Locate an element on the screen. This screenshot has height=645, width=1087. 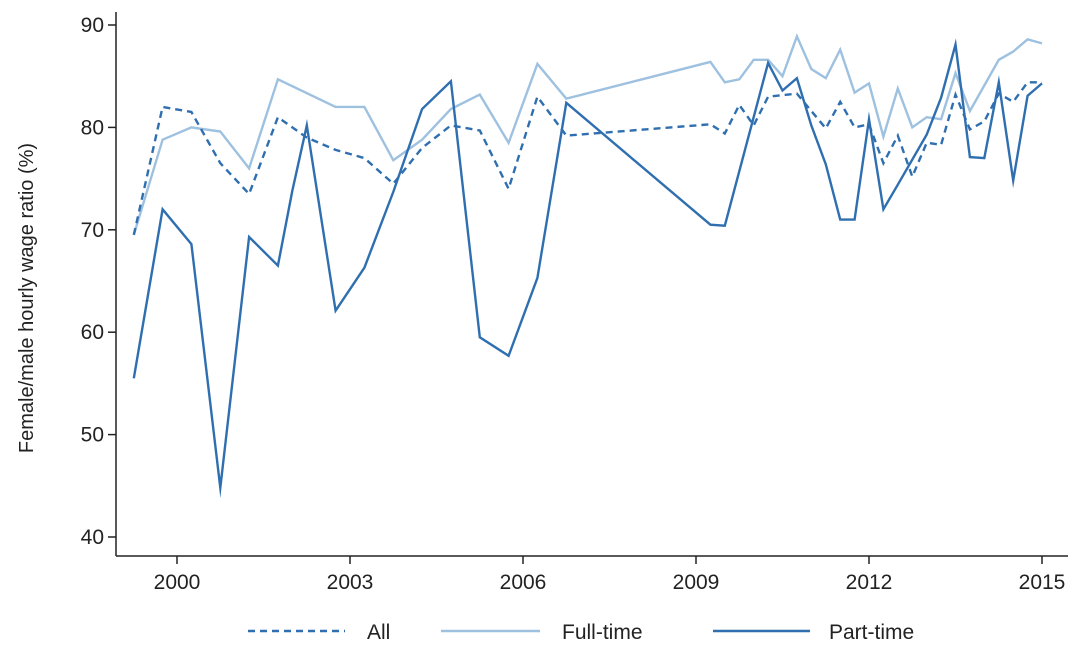
y-tick-label: 70 is located at coordinates (92, 230).